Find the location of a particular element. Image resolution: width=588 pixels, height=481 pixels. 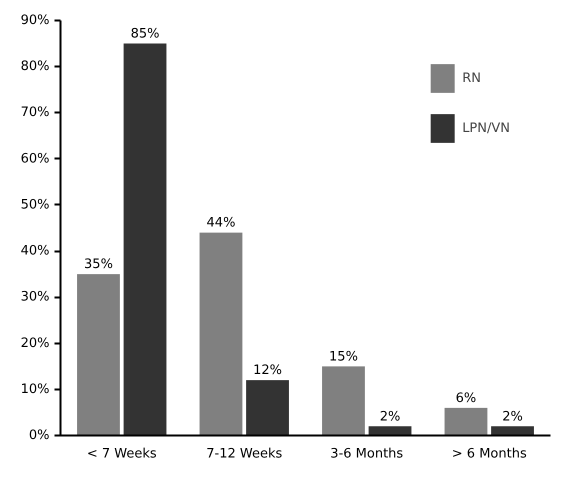

data-label: 35% is located at coordinates (98, 264).